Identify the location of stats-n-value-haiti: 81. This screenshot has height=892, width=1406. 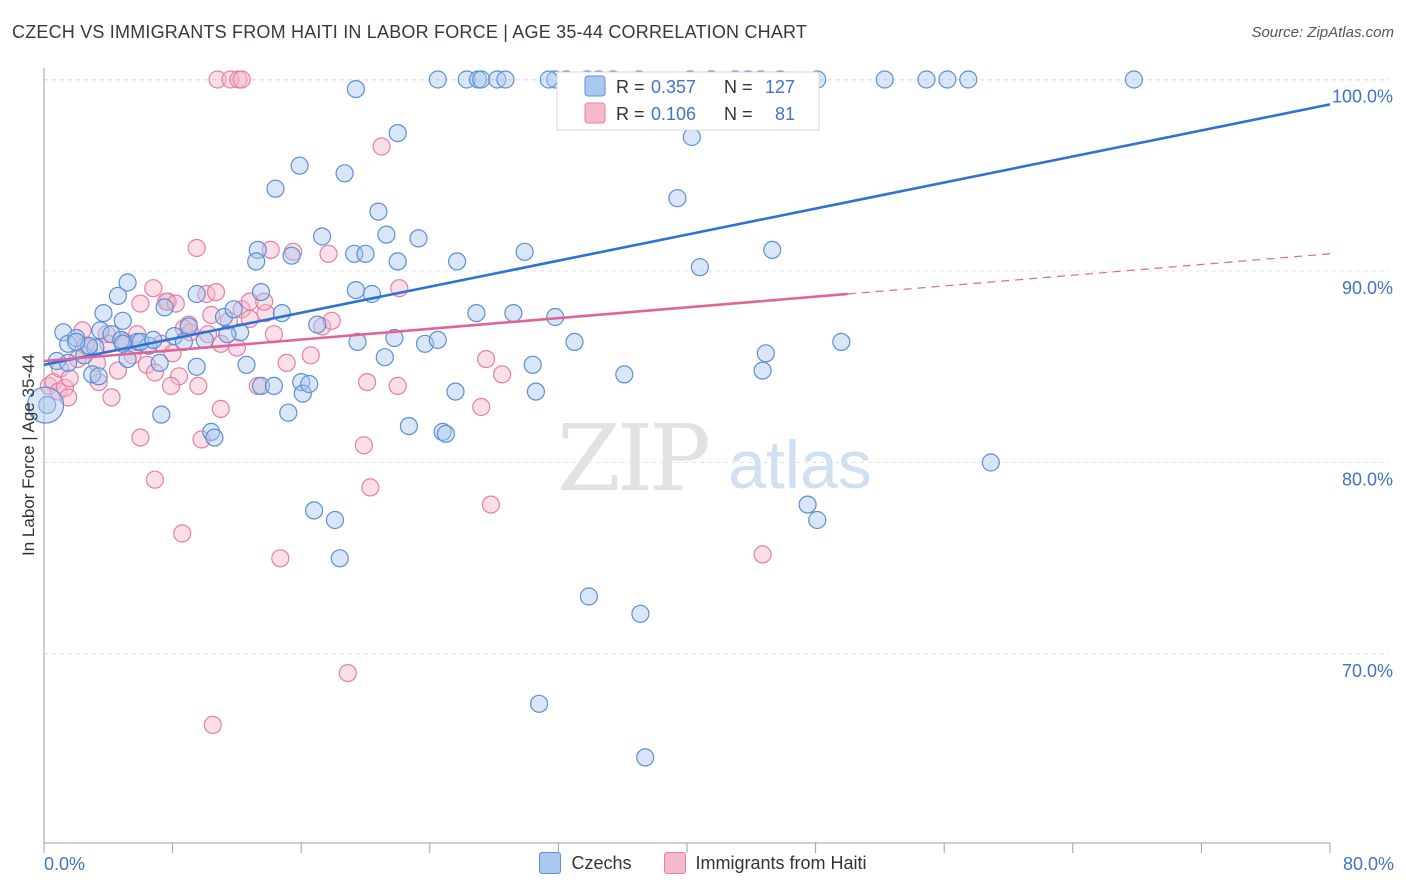
(785, 114).